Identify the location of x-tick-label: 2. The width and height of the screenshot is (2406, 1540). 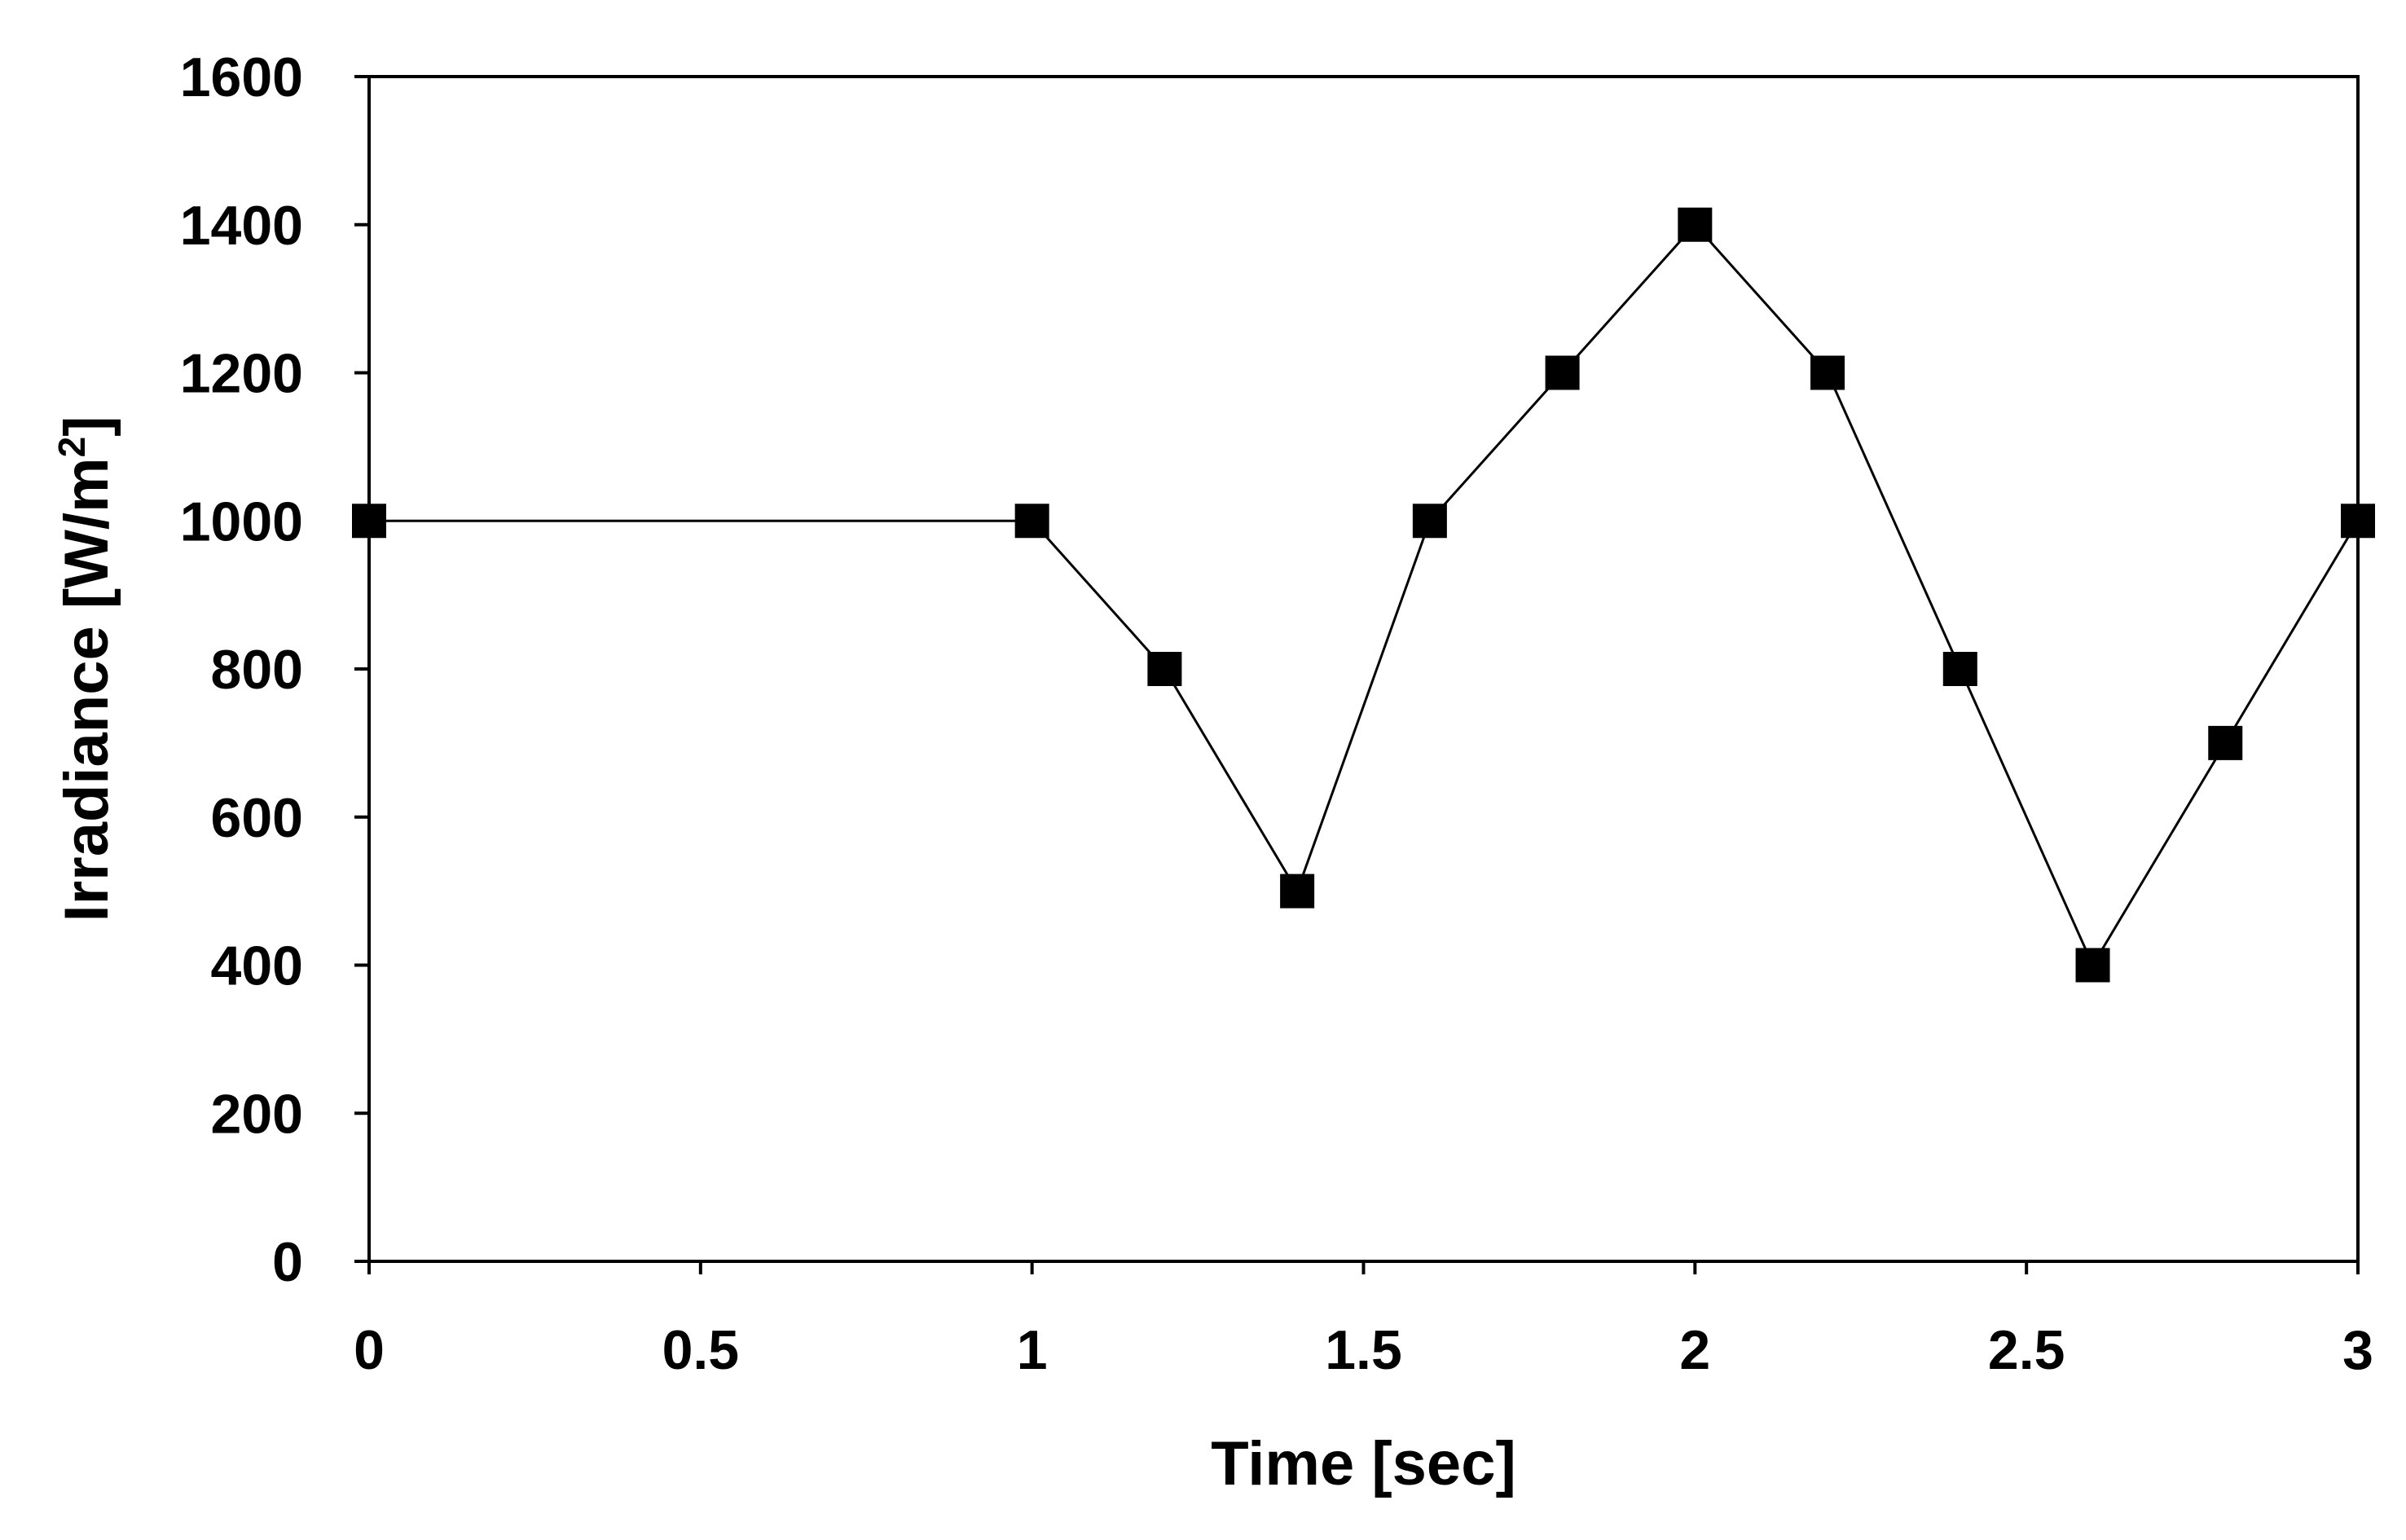
(1695, 1350).